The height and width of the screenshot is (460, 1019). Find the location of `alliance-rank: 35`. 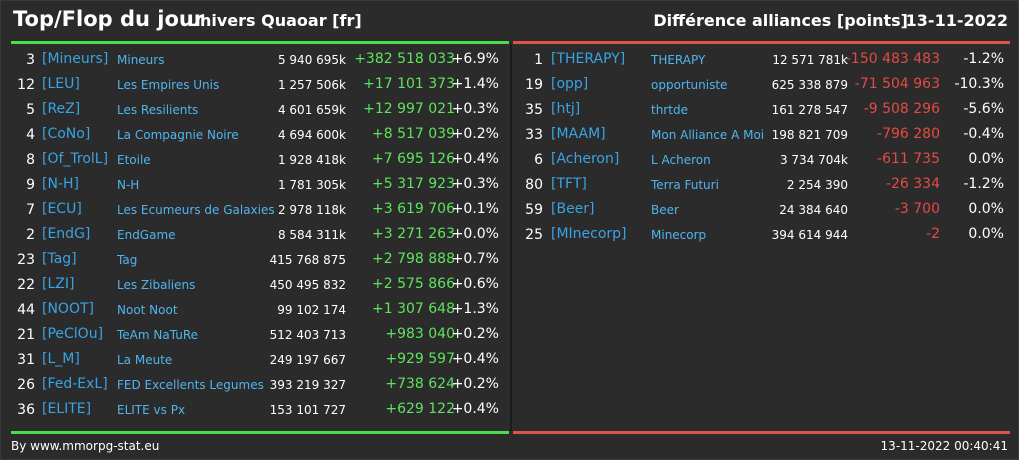

alliance-rank: 35 is located at coordinates (534, 110).